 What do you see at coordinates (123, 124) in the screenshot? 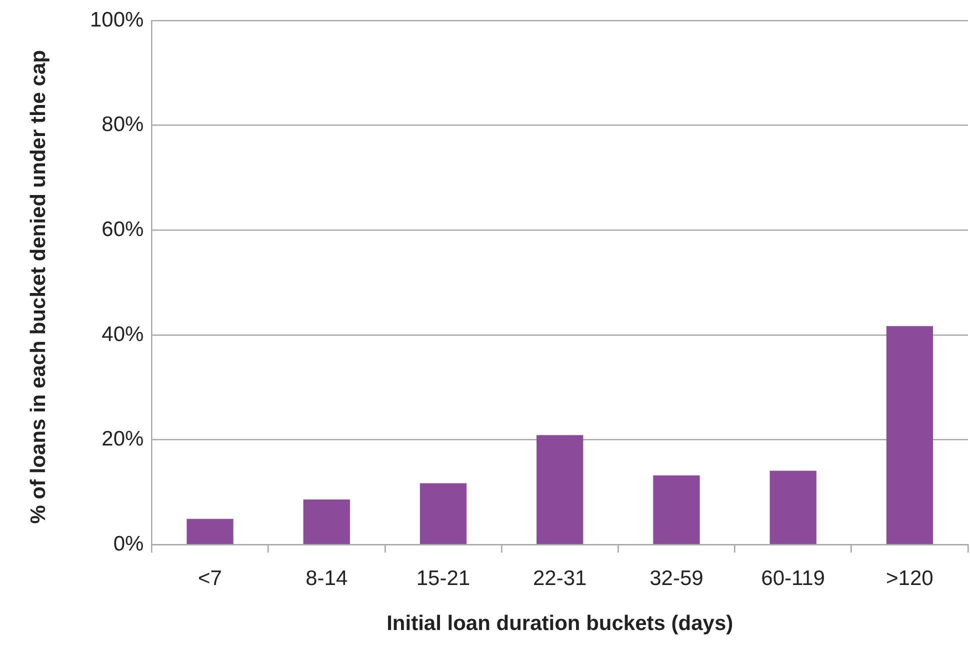
I see `y-tick-label: 80%` at bounding box center [123, 124].